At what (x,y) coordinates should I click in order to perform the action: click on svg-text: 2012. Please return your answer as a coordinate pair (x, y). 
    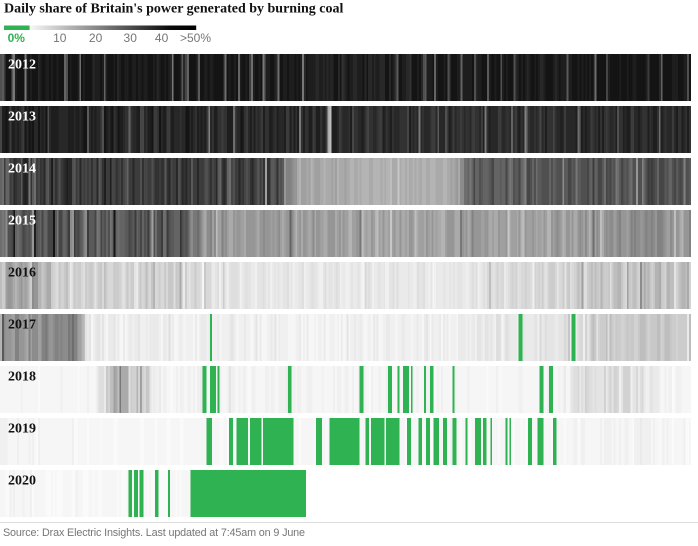
    Looking at the image, I should click on (22, 65).